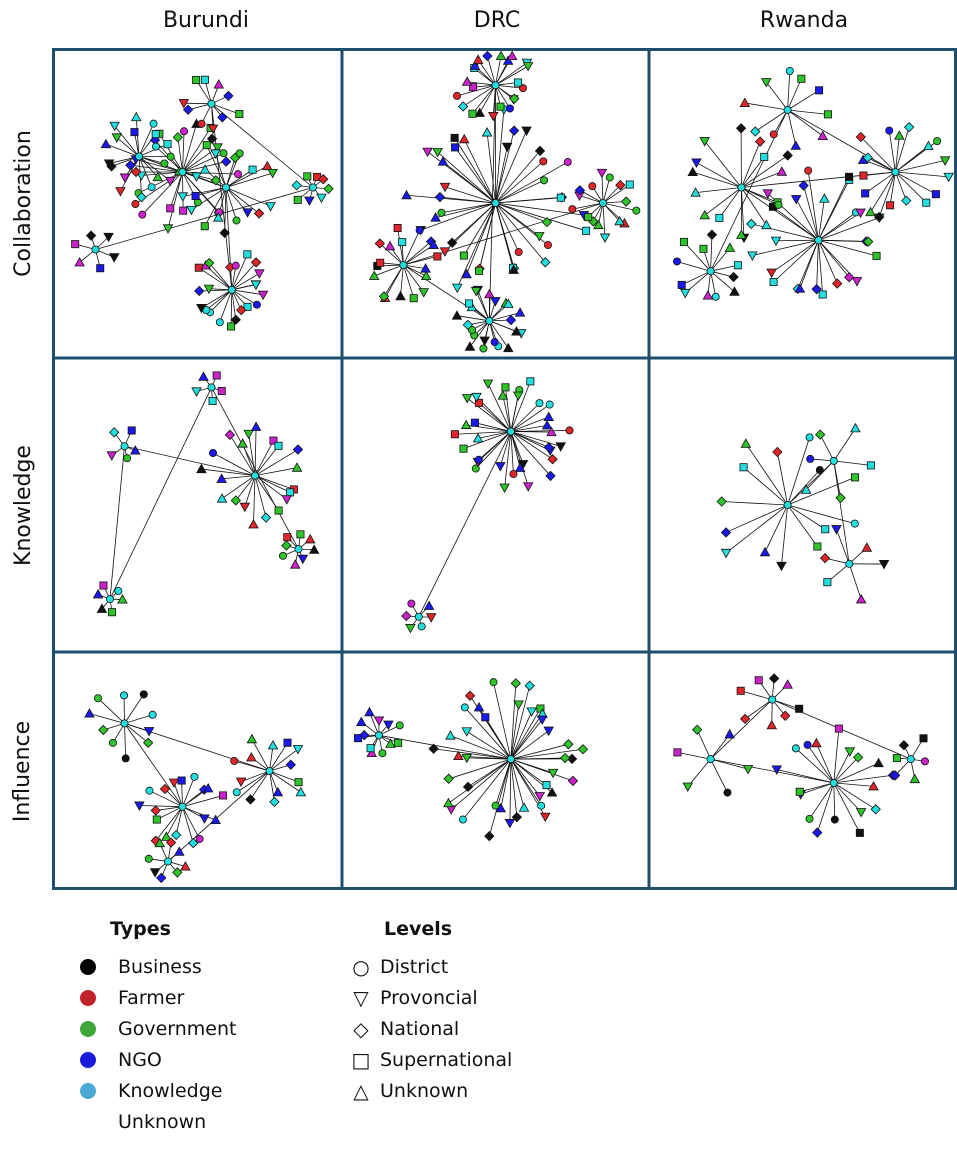 The image size is (957, 1169). I want to click on diamond-outline-icon: ◇, so click(361, 1028).